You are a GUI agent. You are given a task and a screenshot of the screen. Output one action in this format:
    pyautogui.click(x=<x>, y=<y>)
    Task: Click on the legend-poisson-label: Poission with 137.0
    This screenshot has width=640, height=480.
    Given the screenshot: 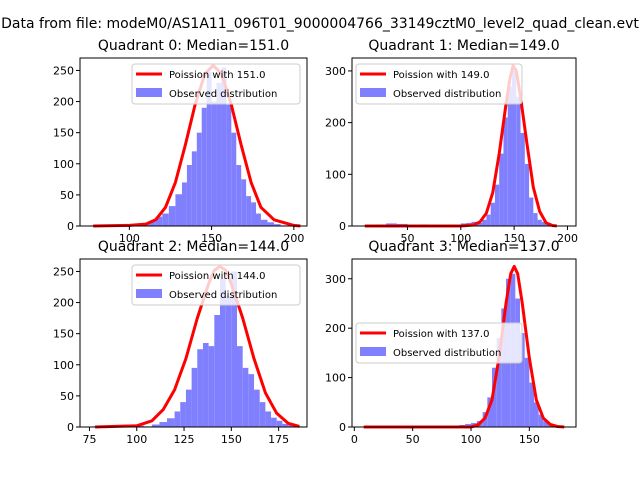 What is the action you would take?
    pyautogui.click(x=441, y=334)
    